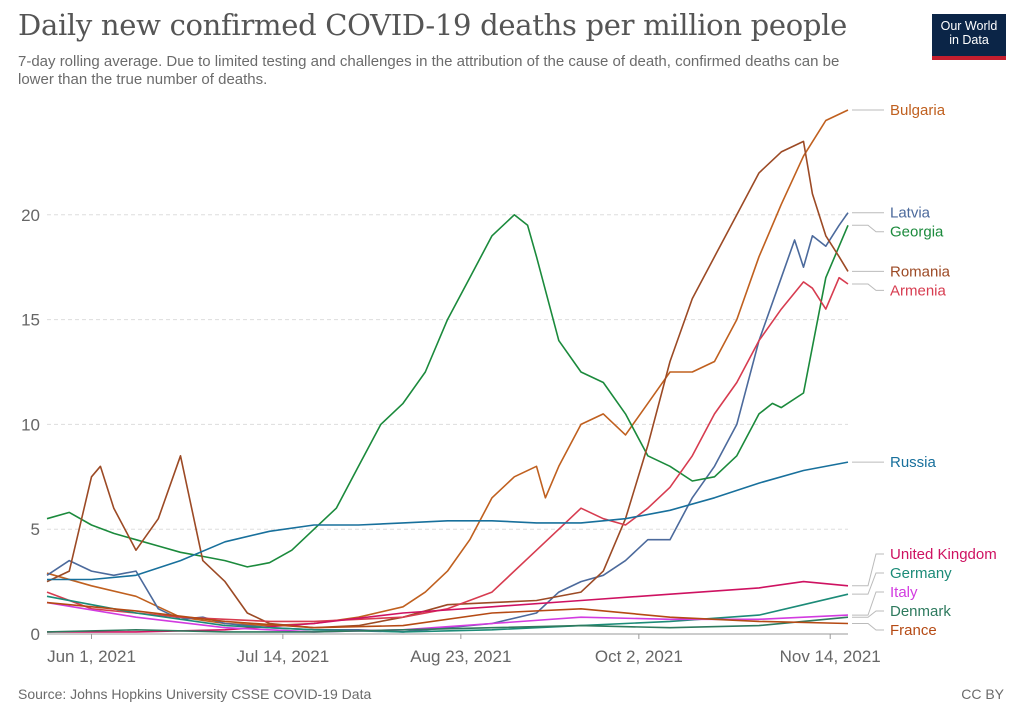 The width and height of the screenshot is (1024, 723). Describe the element at coordinates (35, 529) in the screenshot. I see `y-tick-label: 5` at that location.